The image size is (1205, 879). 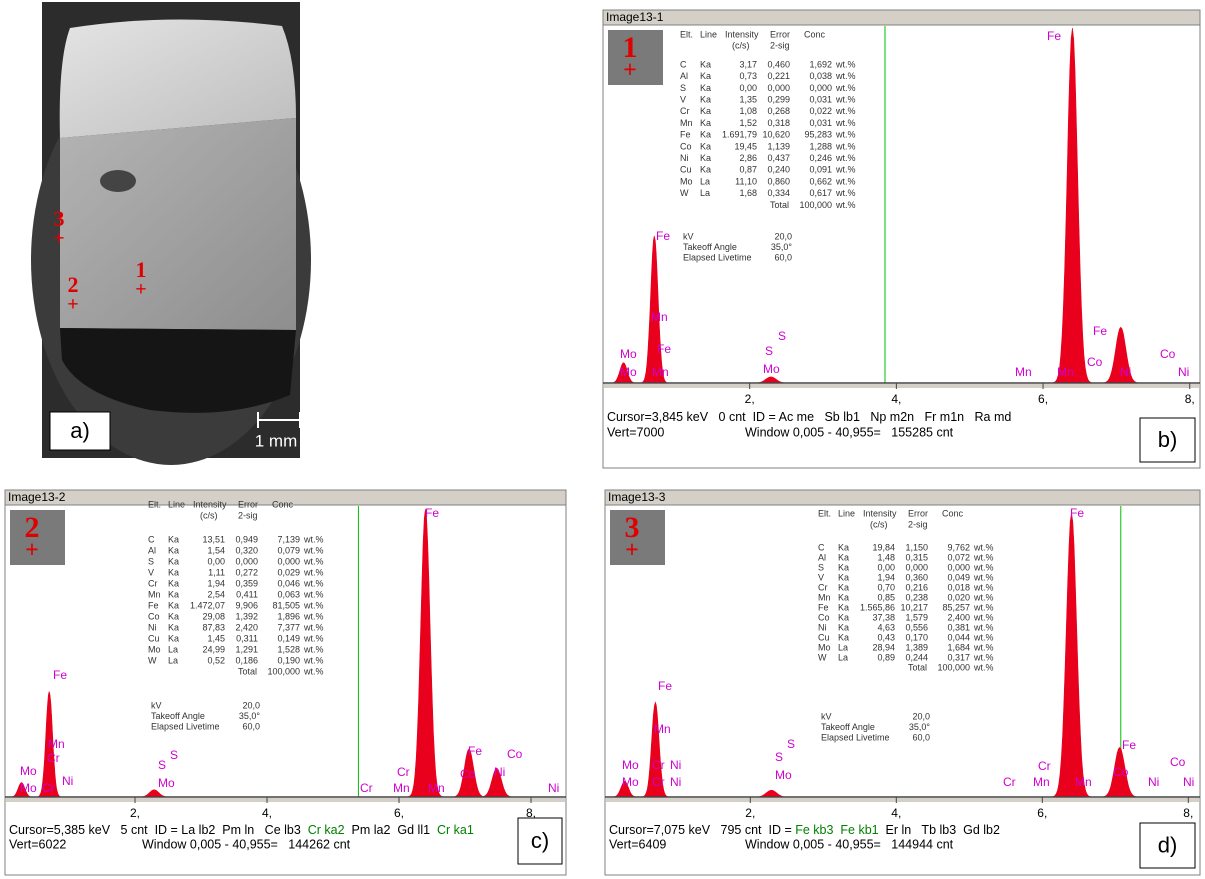 I want to click on table-cell: 13,51, so click(x=213, y=539).